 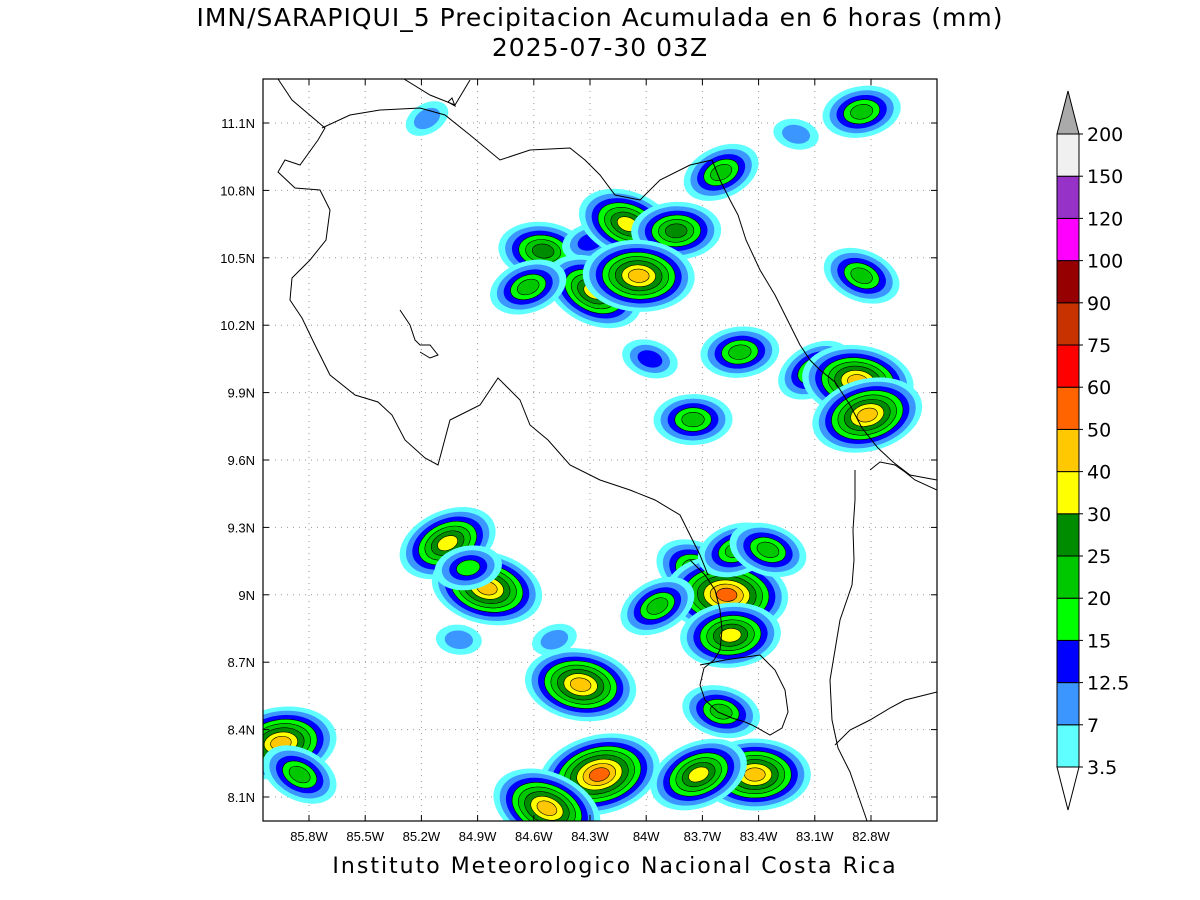 I want to click on colorbar-label: 200, so click(x=1105, y=135).